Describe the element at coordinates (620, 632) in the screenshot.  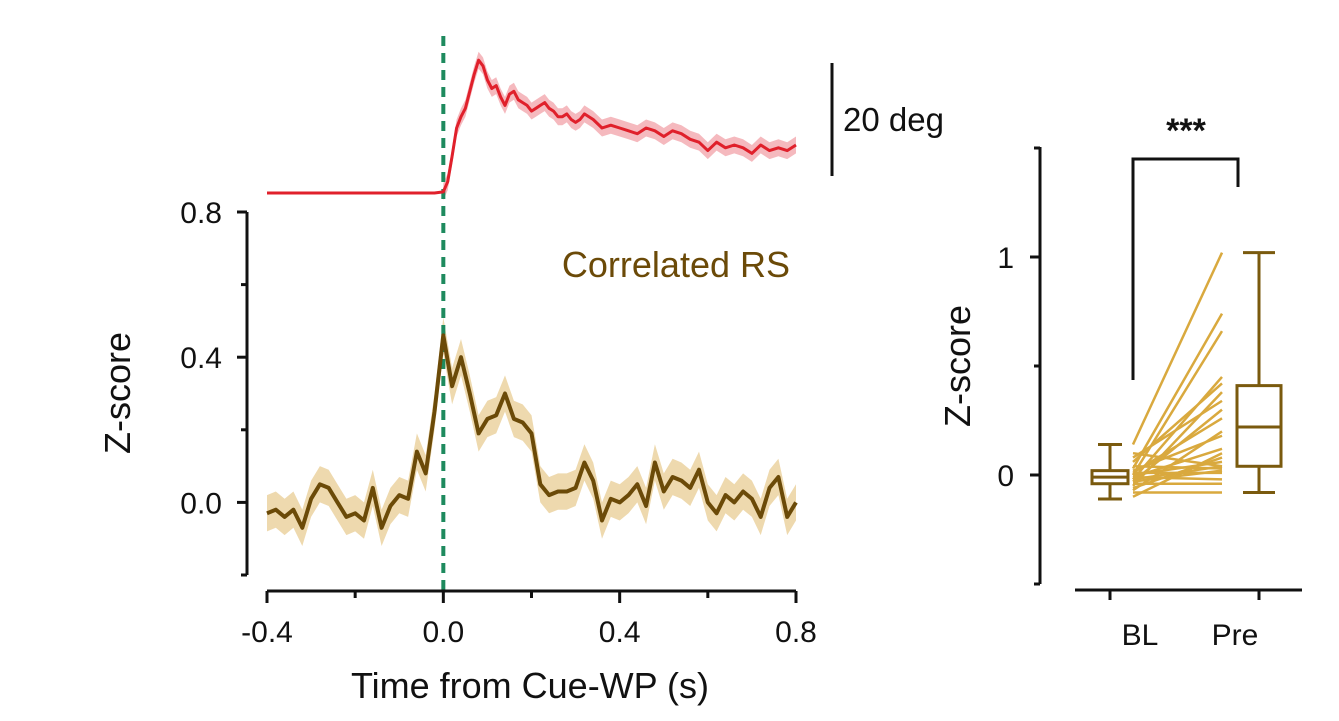
I see `x-tick-label: 0.4` at that location.